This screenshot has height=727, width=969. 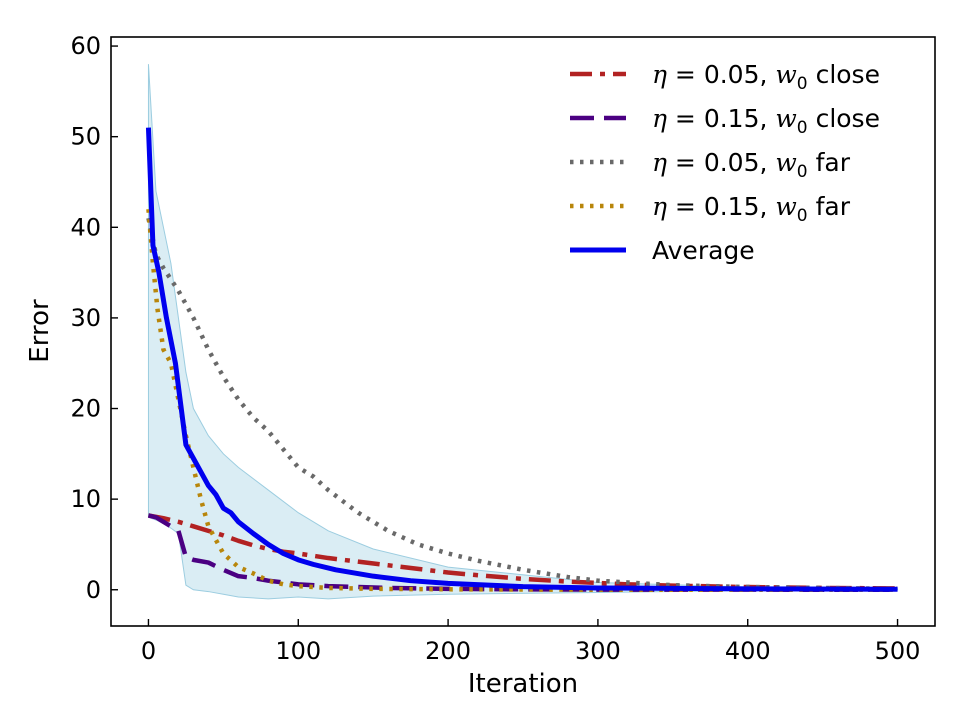 What do you see at coordinates (148, 651) in the screenshot?
I see `x-tick-label: 0` at bounding box center [148, 651].